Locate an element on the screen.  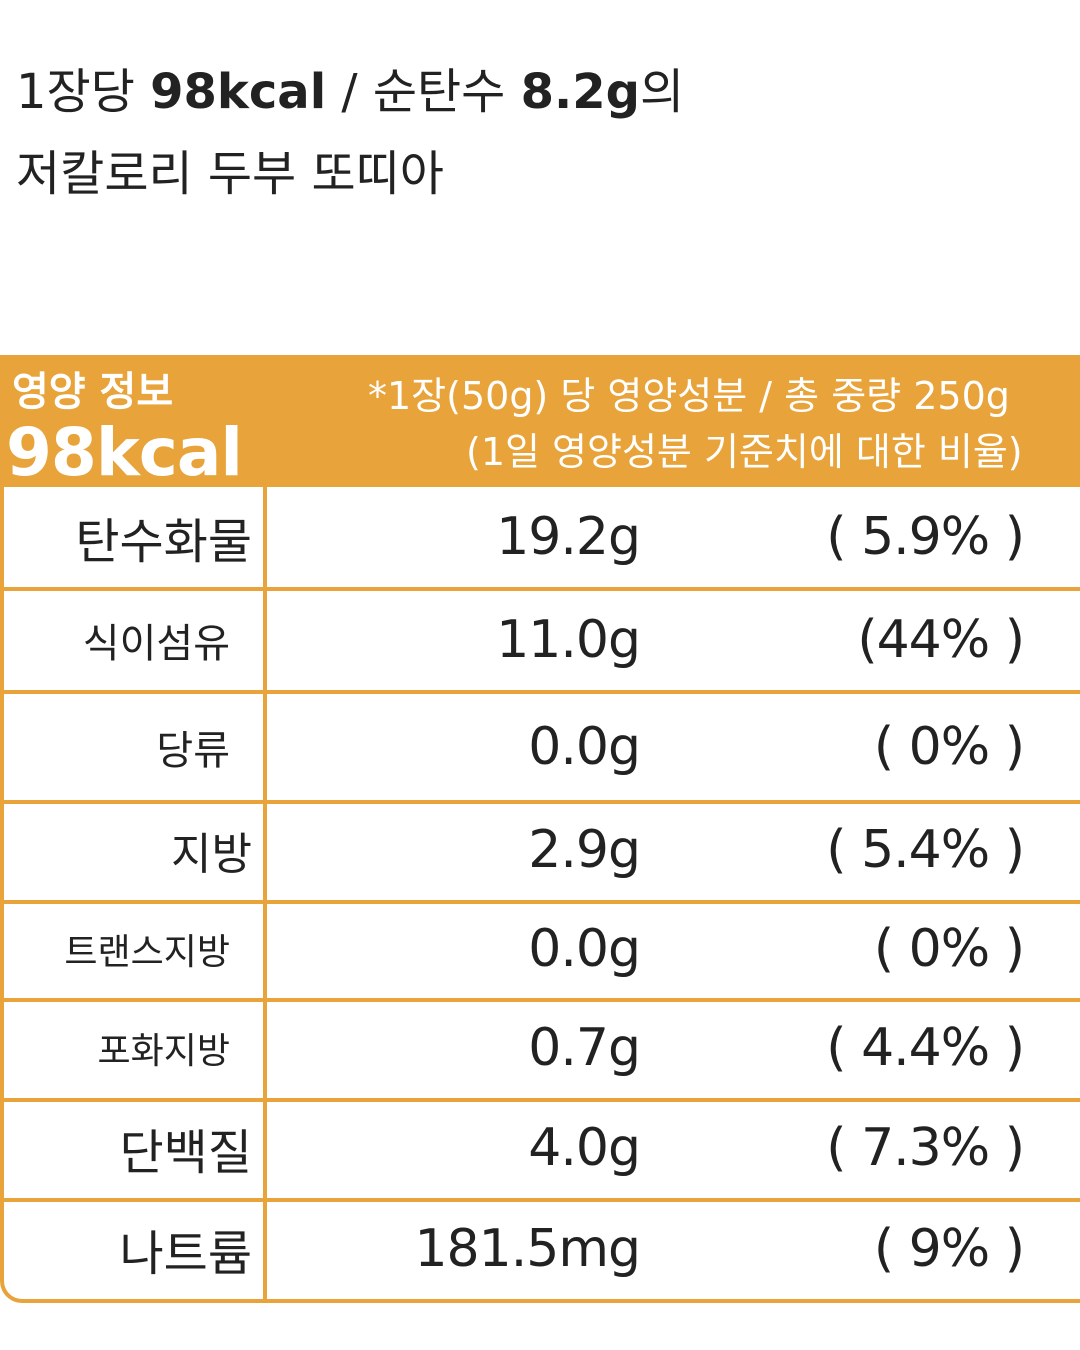
title-line-1: 1장당 98kcal / 순탄수 8.2g의 is located at coordinates (350, 92).